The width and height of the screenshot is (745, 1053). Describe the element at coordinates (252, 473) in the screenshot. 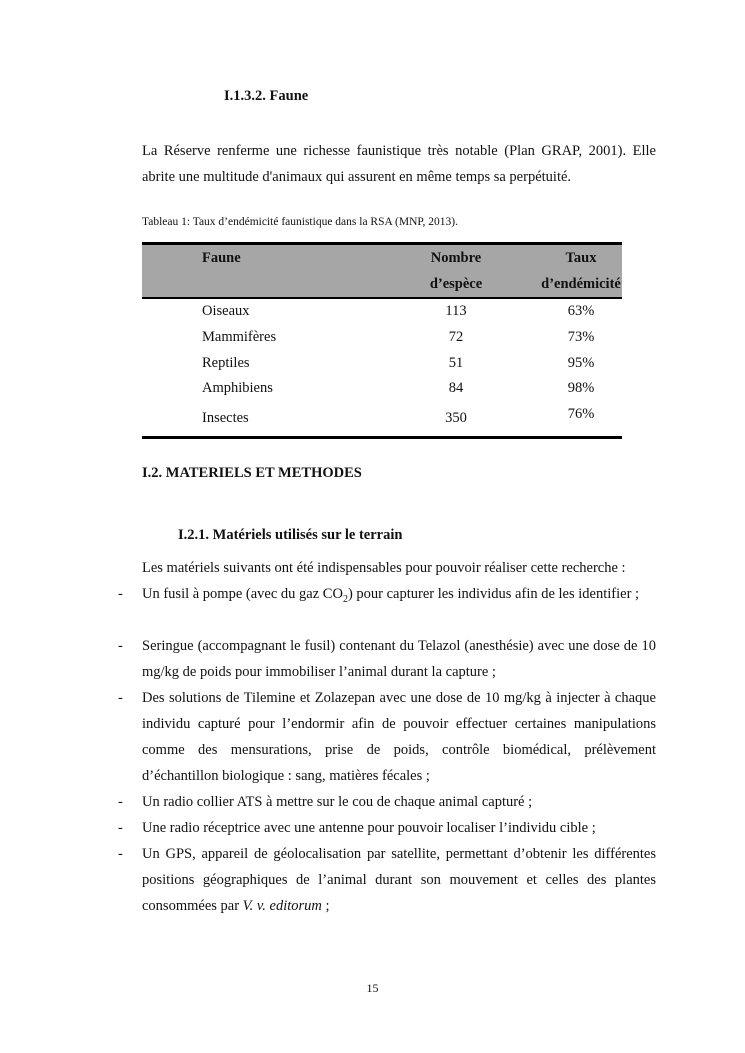

I see `section-heading-methodes: I.2. MATERIELS ET METHODES` at that location.